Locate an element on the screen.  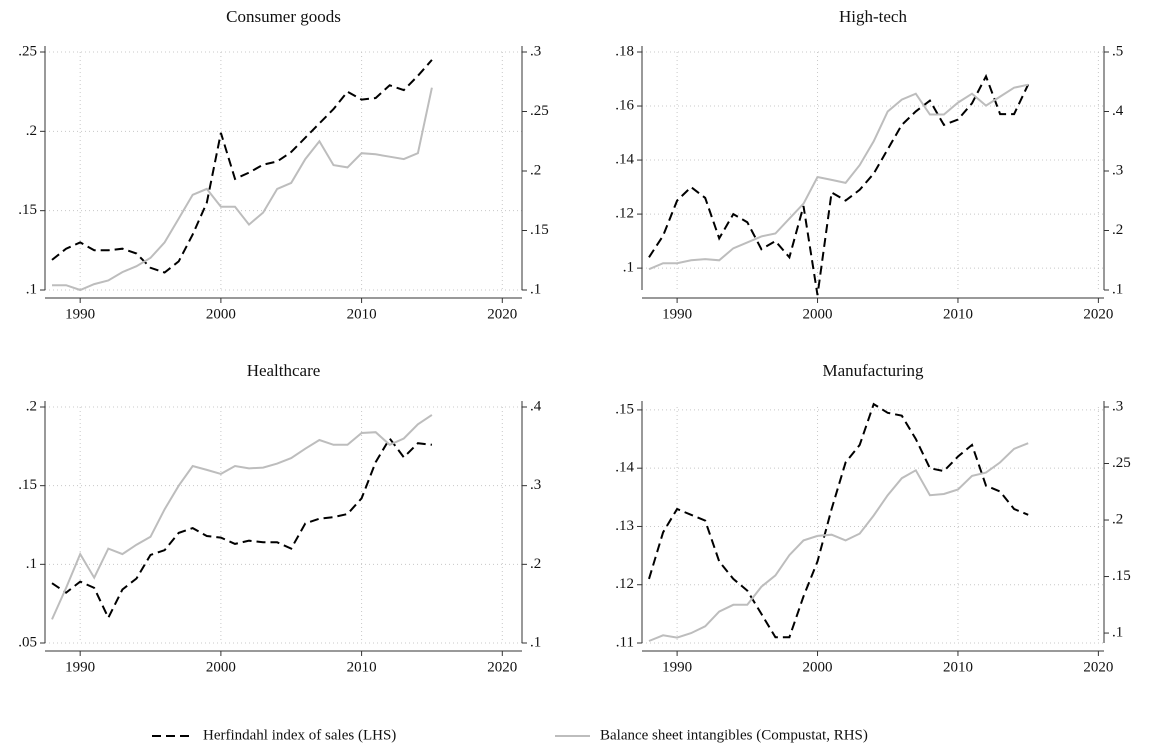
y-tick-label: .16 is located at coordinates (624, 105).